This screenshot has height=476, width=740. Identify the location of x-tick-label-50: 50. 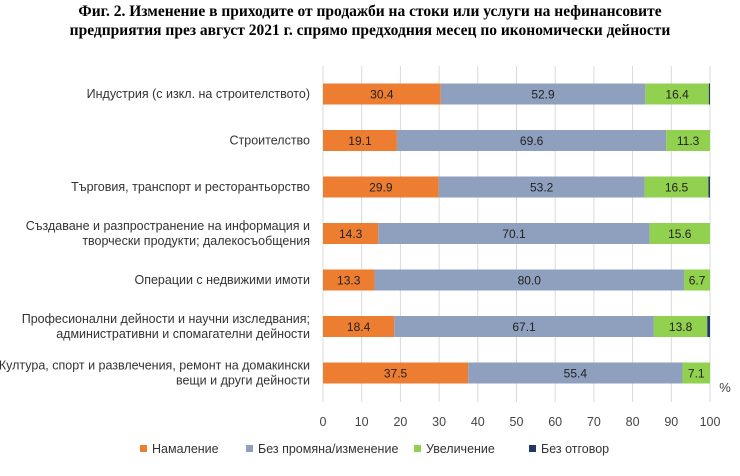
(517, 422).